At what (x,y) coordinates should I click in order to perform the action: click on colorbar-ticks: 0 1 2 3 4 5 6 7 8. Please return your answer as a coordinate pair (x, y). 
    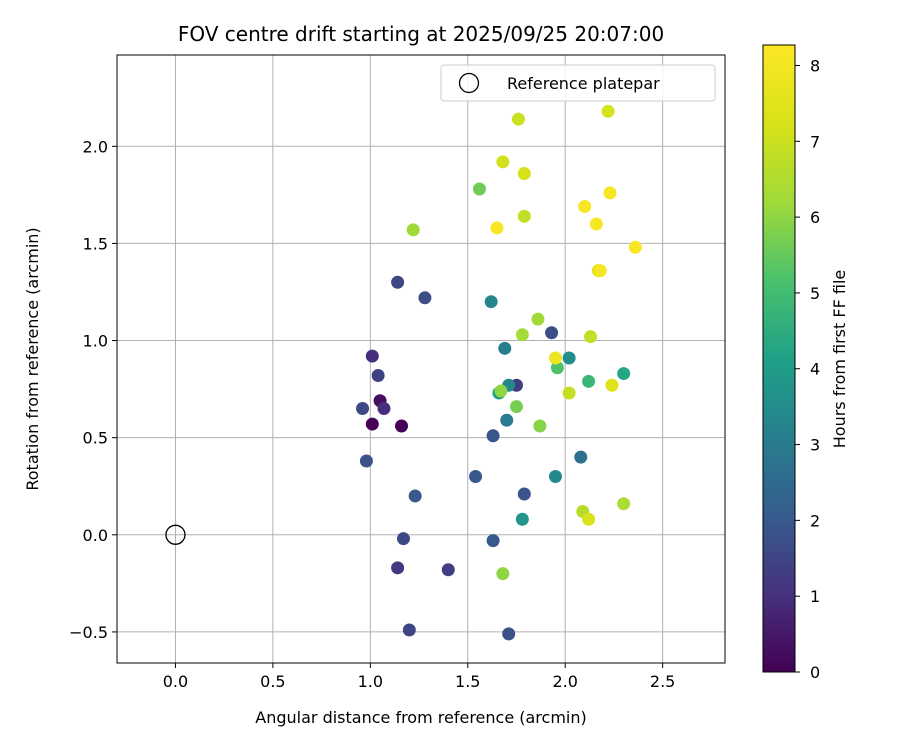
    Looking at the image, I should click on (807, 369).